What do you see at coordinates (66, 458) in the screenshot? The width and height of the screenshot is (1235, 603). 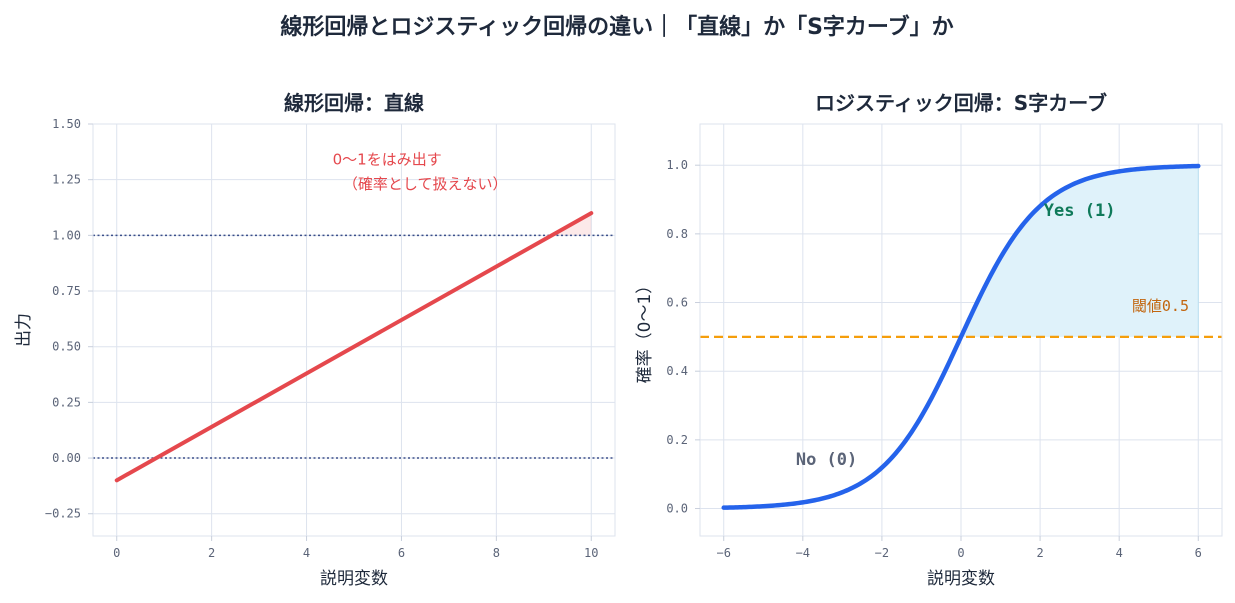 I see `y-tick-label: 0.00` at bounding box center [66, 458].